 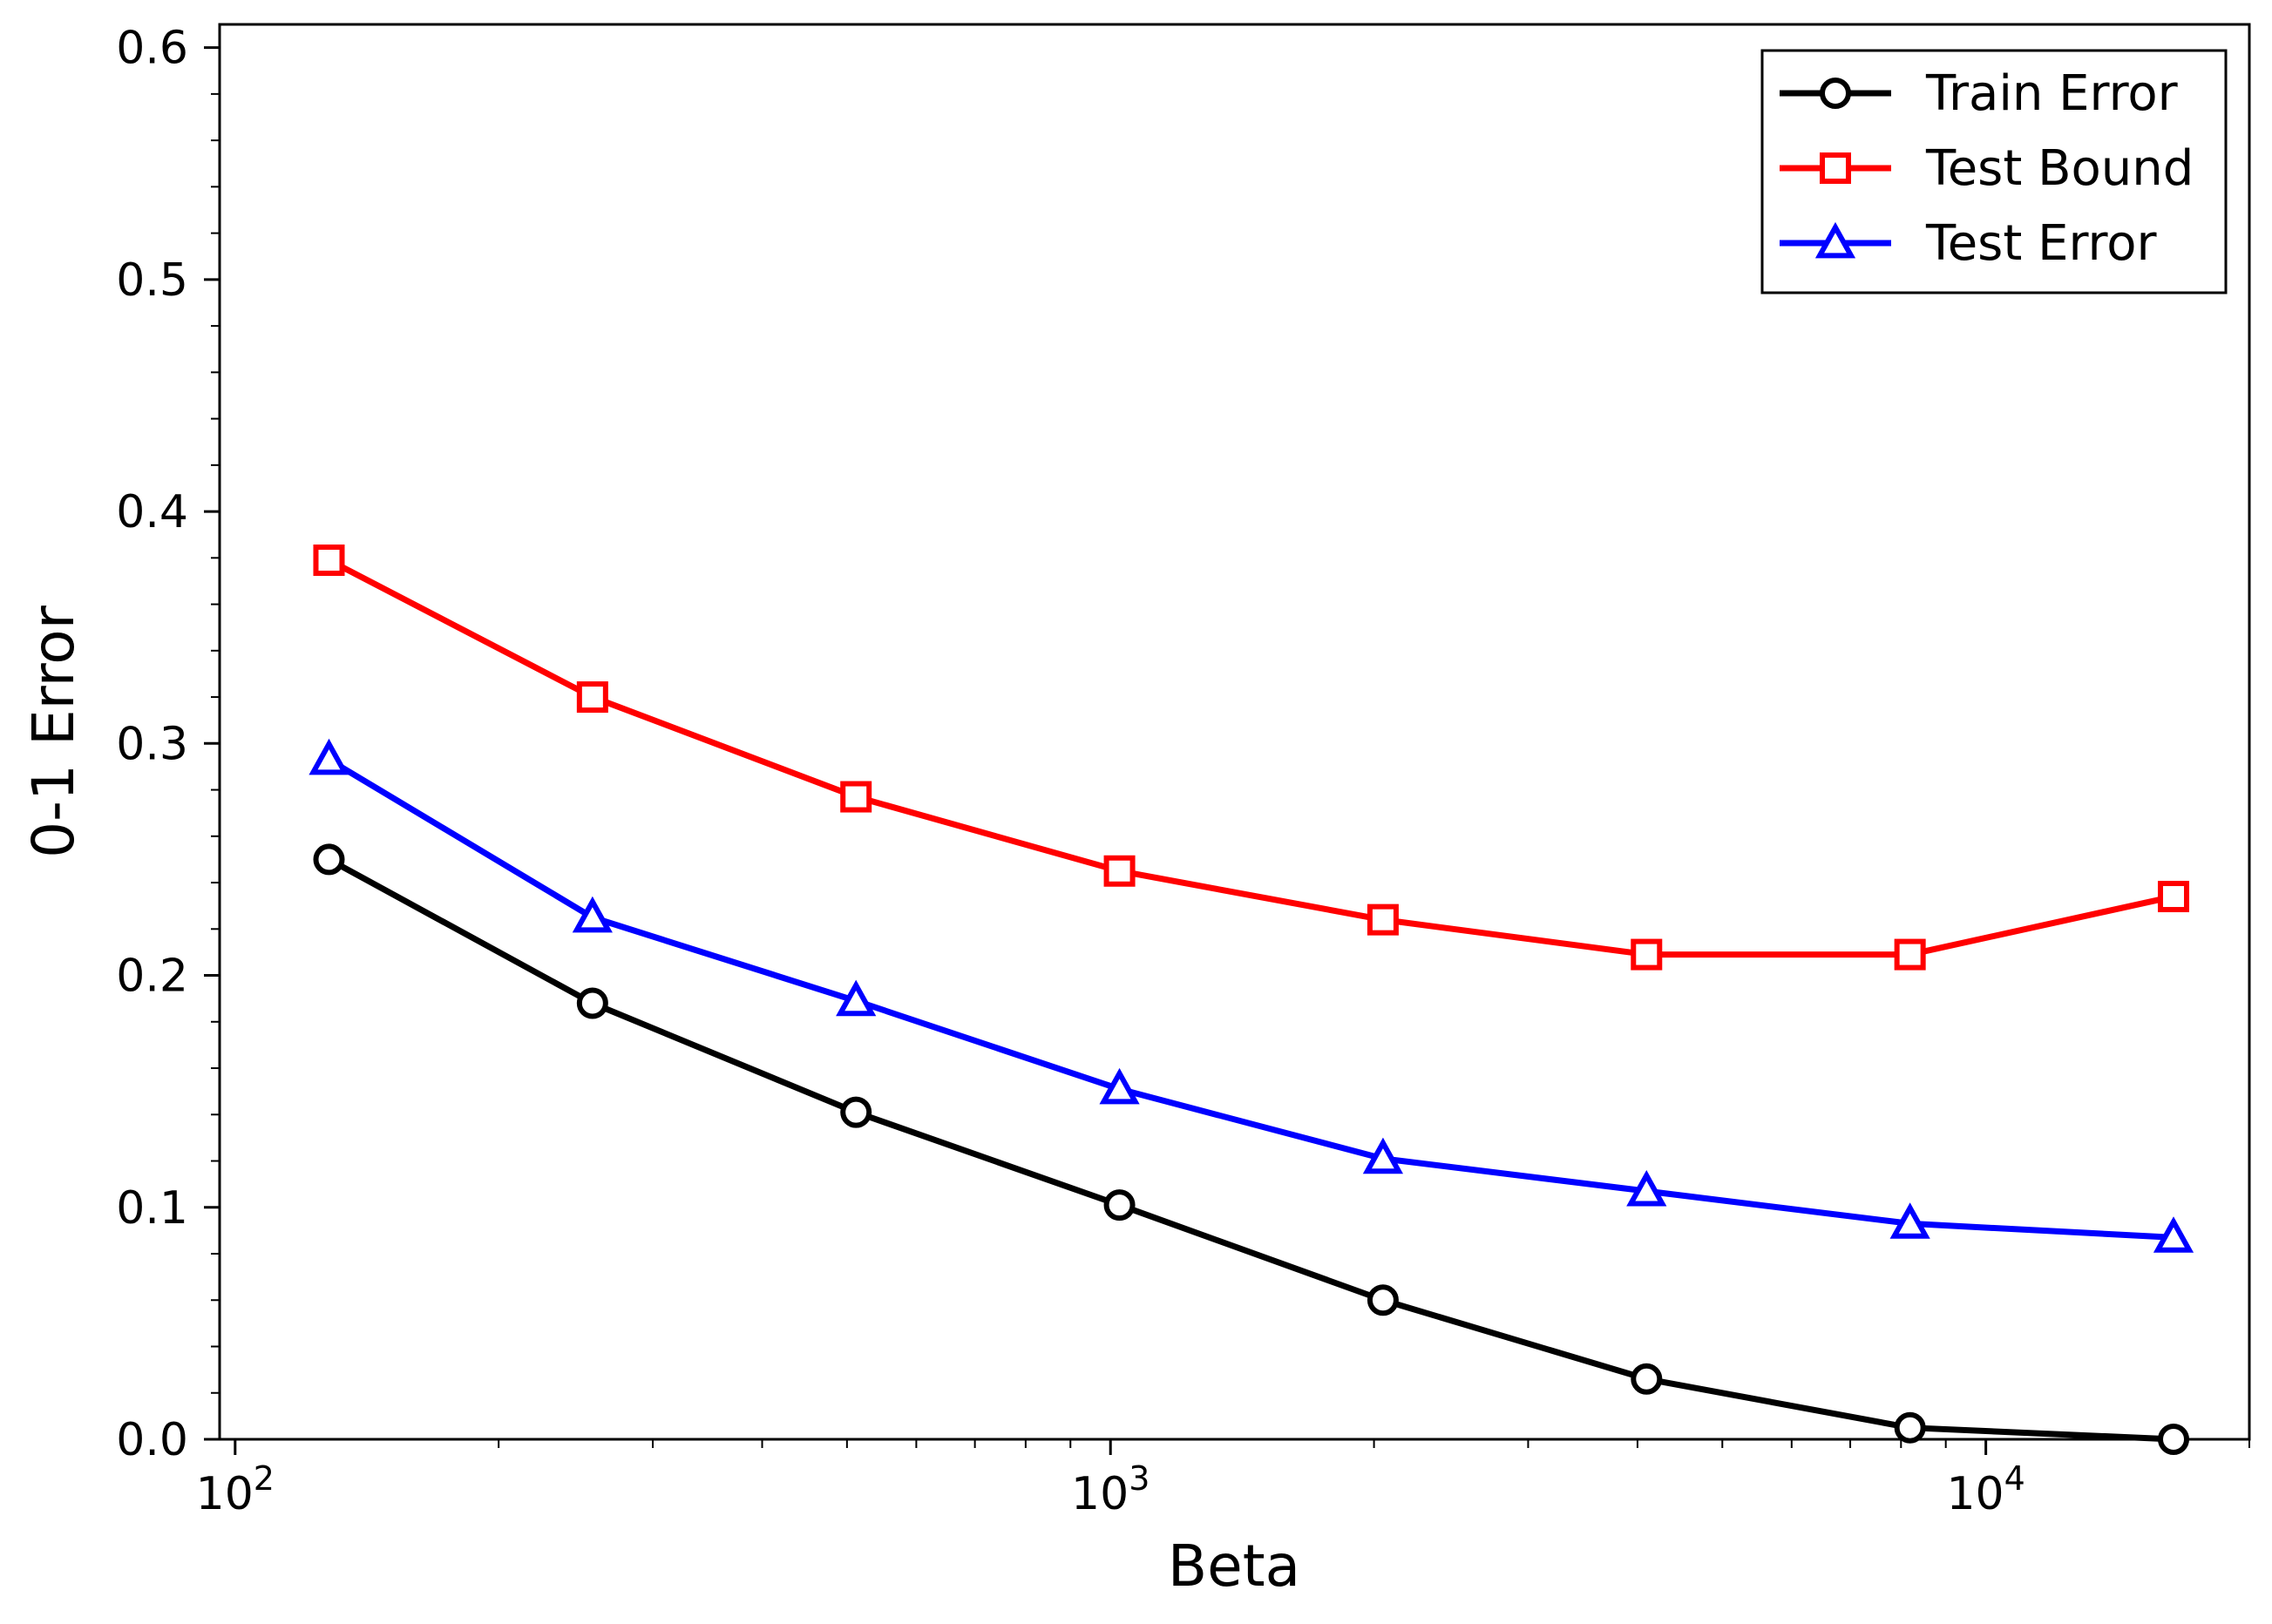 What do you see at coordinates (152, 1208) in the screenshot?
I see `y-tick-label: 0.1` at bounding box center [152, 1208].